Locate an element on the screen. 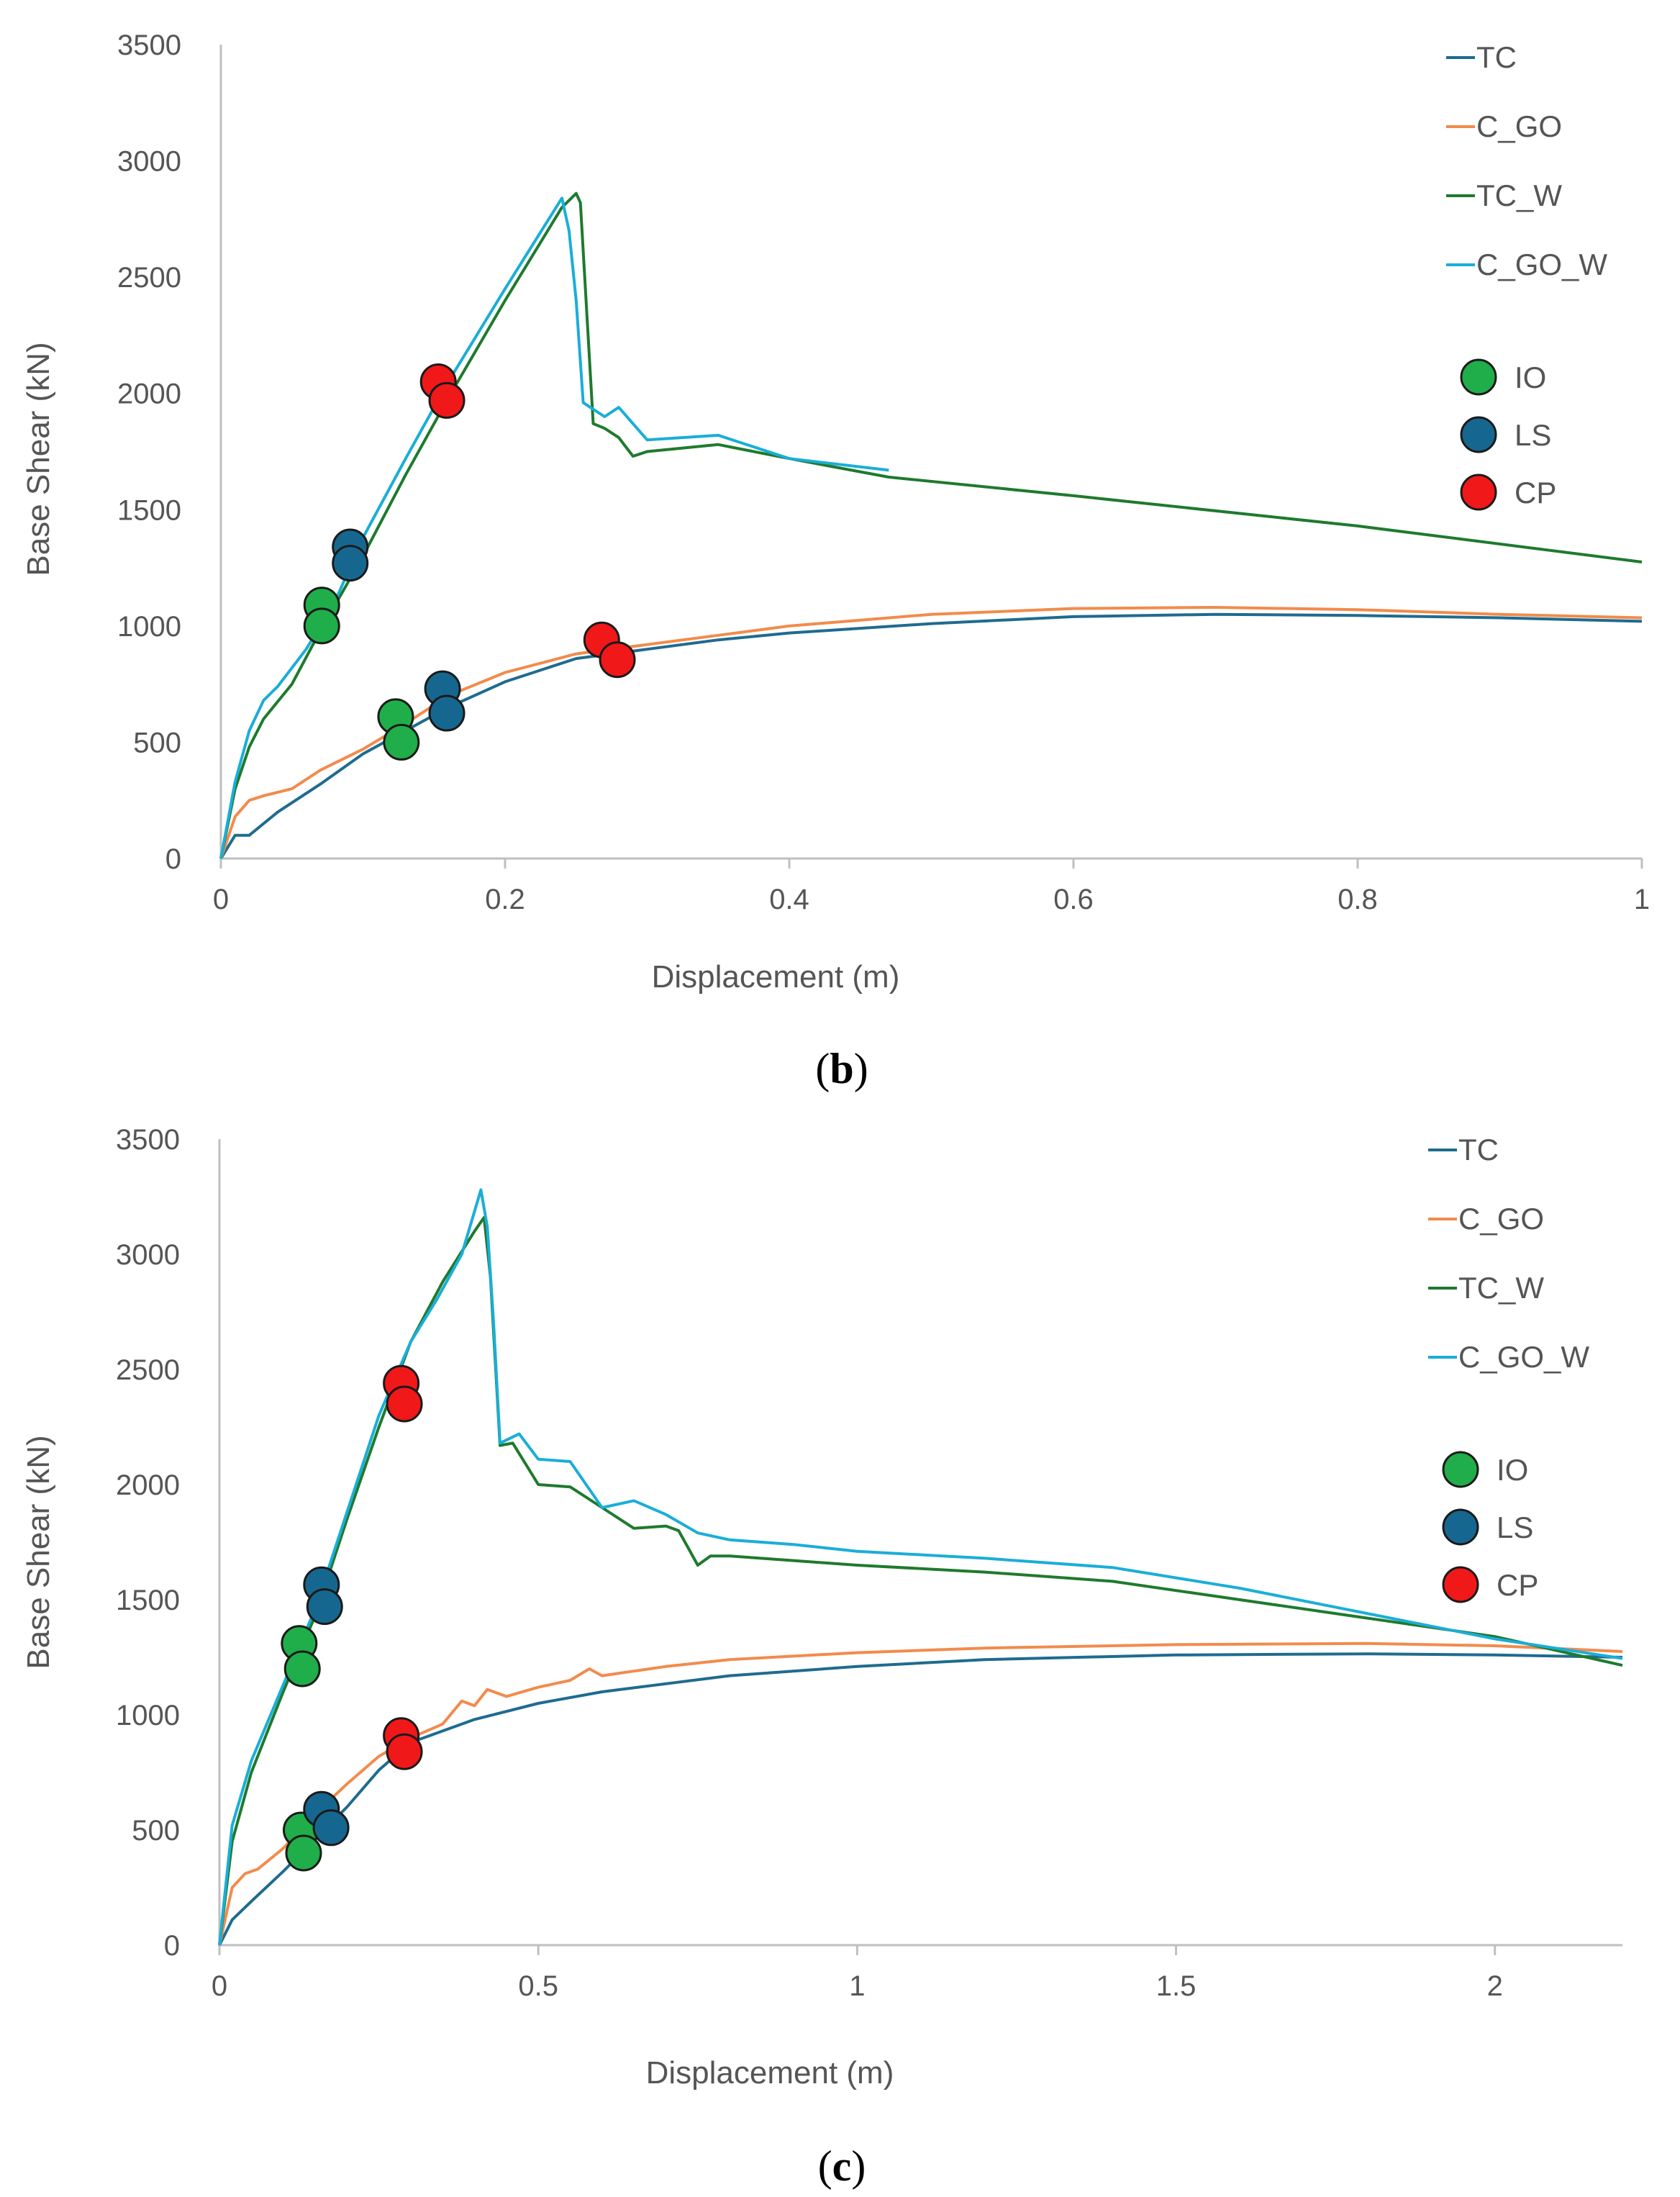 The width and height of the screenshot is (1680, 2197). series-line-c-go-w is located at coordinates (554, 527).